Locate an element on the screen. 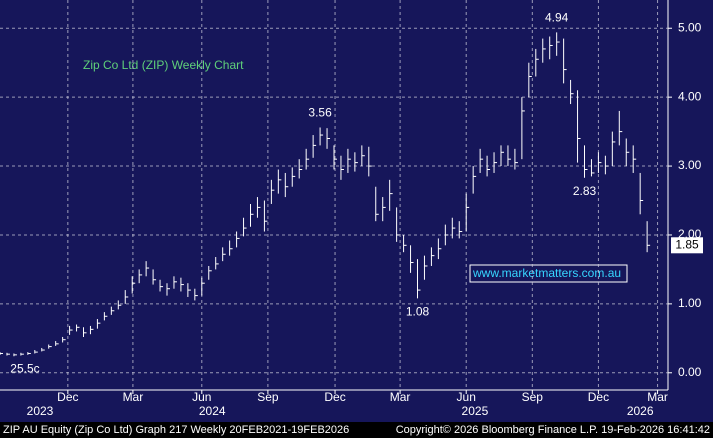  year-label: 2023 is located at coordinates (40, 411).